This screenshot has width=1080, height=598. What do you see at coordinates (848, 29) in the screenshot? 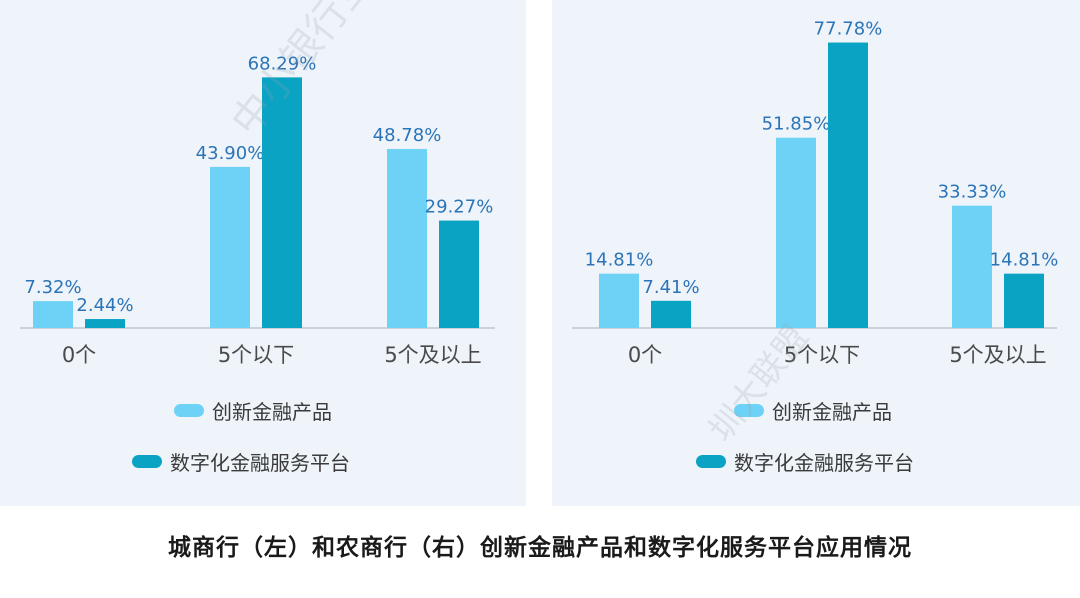
I see `data-label: 77.78%` at bounding box center [848, 29].